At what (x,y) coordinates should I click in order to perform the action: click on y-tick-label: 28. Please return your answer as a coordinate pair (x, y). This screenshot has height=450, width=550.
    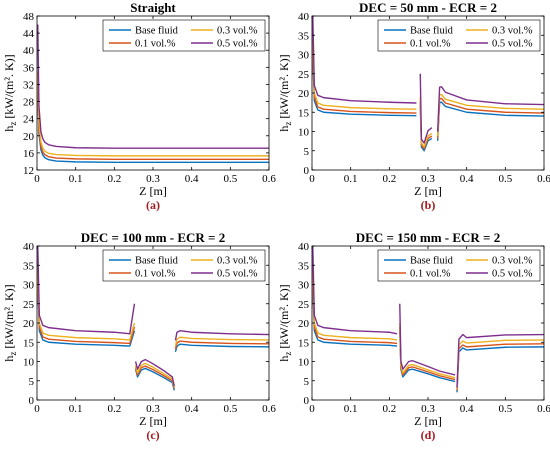
    Looking at the image, I should click on (29, 103).